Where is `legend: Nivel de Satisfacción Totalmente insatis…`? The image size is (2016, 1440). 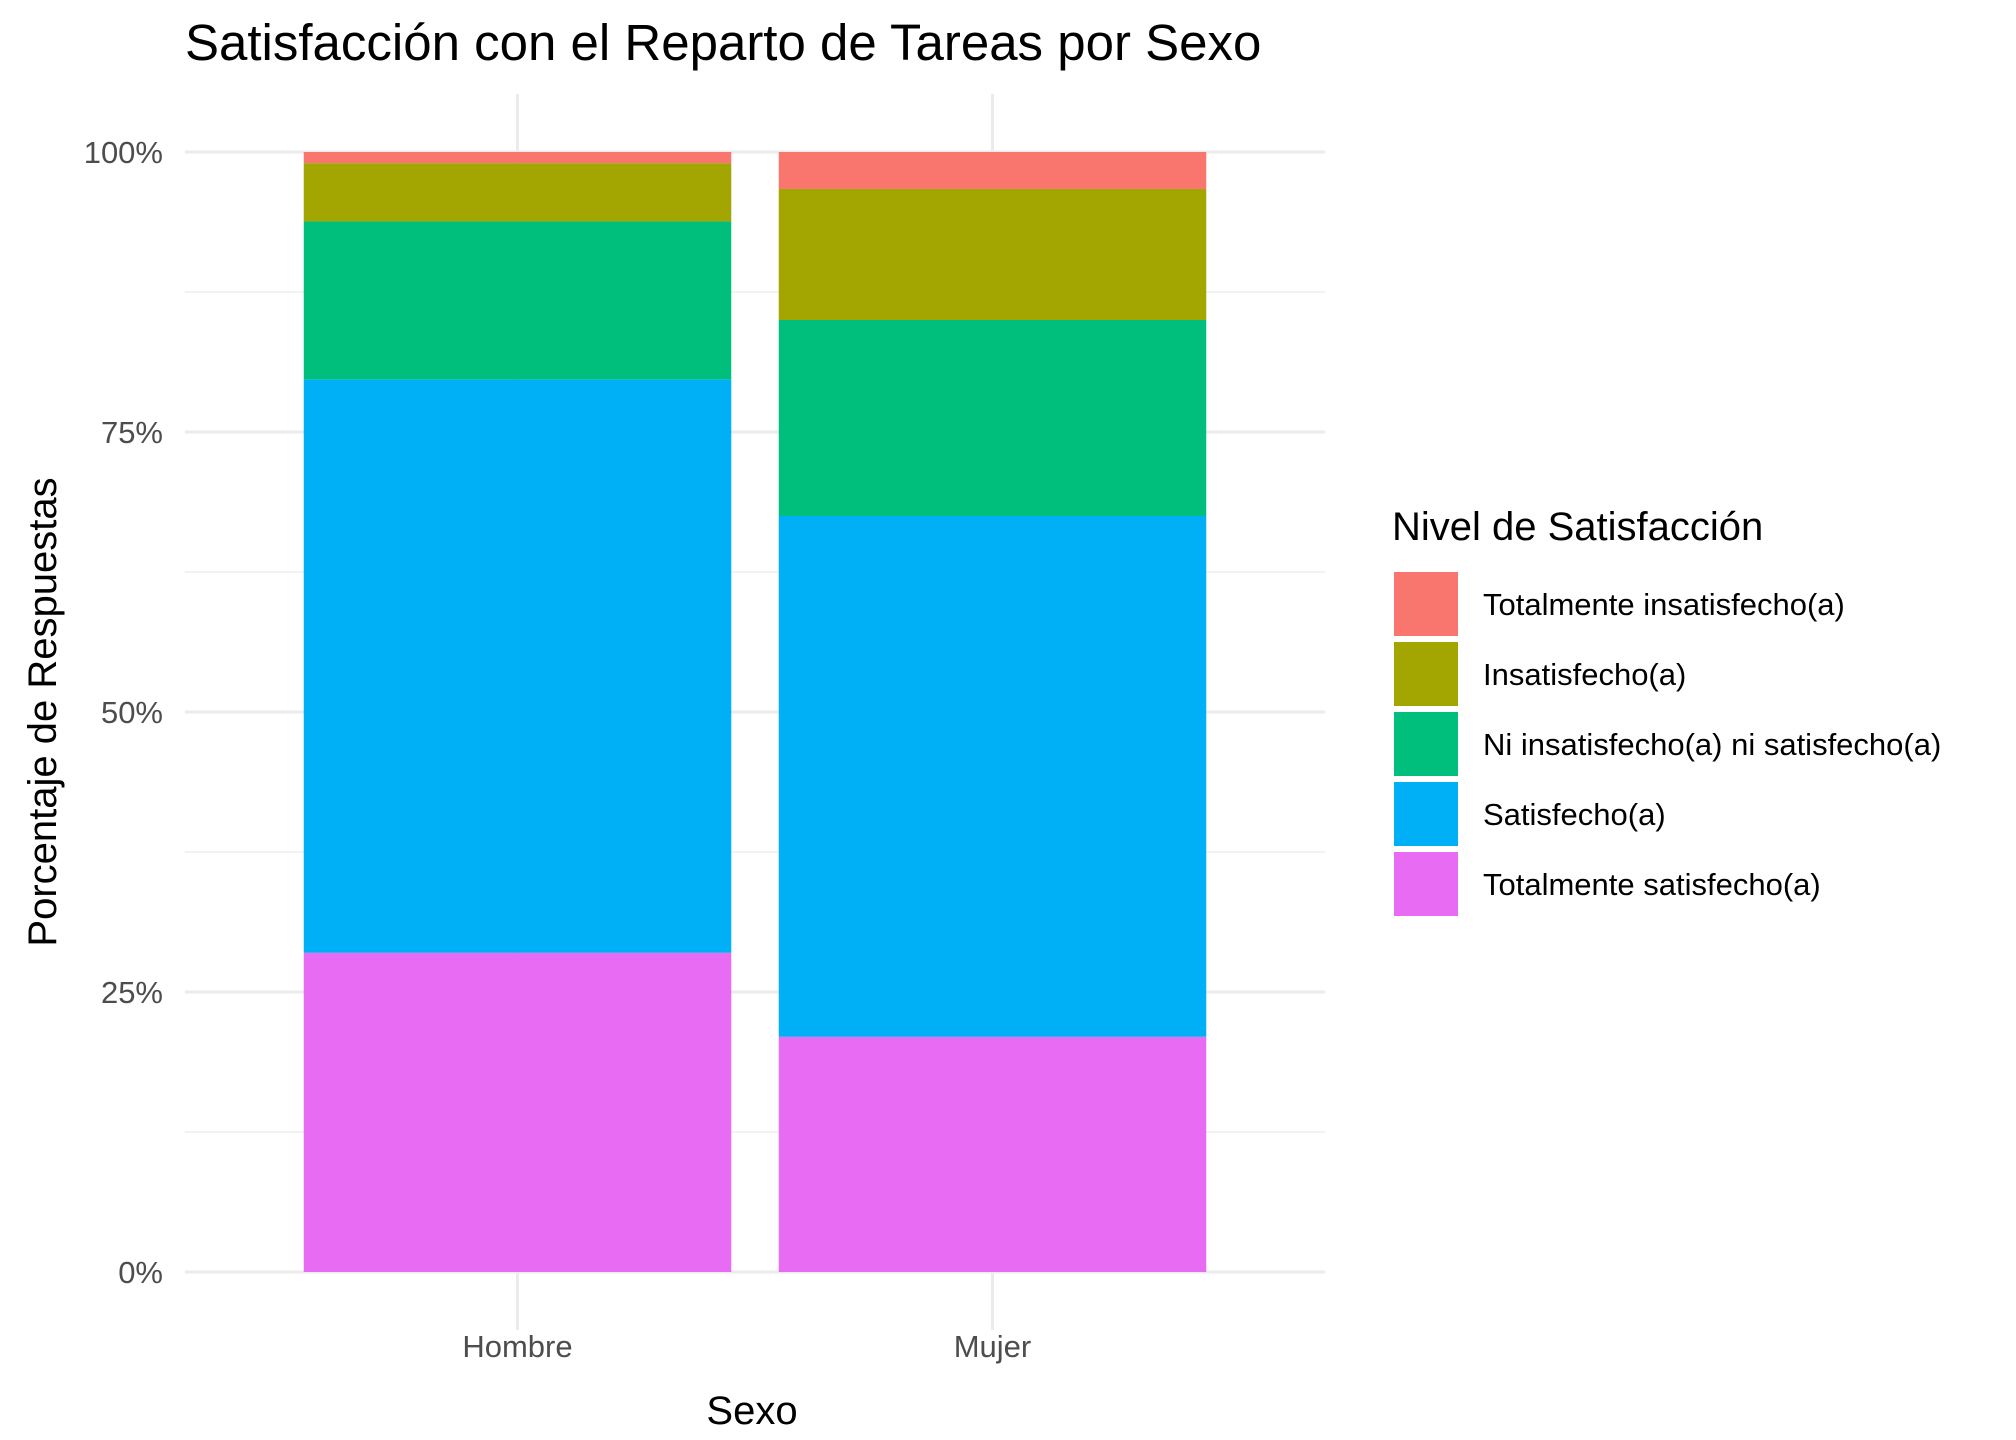
legend: Nivel de Satisfacción Totalmente insatis… is located at coordinates (1666, 710).